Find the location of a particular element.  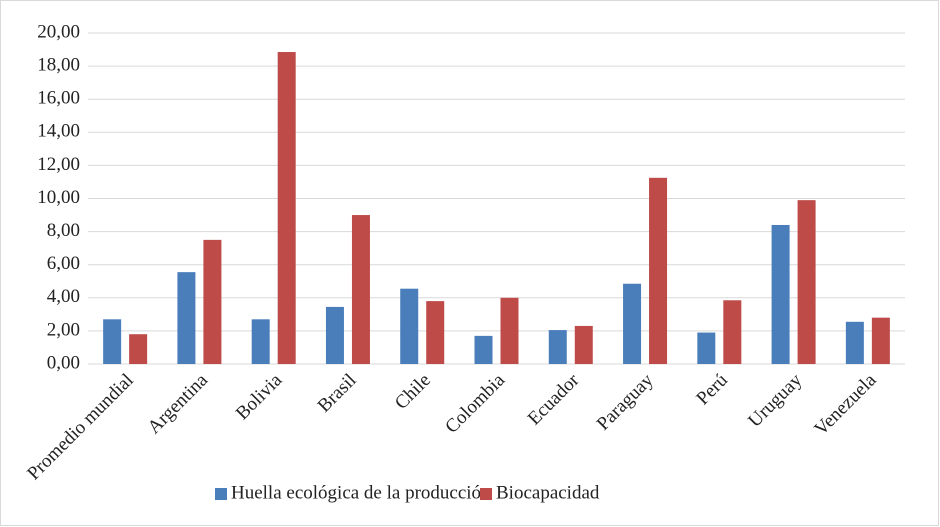

y-tick-label: 18,00 is located at coordinates (58, 64).